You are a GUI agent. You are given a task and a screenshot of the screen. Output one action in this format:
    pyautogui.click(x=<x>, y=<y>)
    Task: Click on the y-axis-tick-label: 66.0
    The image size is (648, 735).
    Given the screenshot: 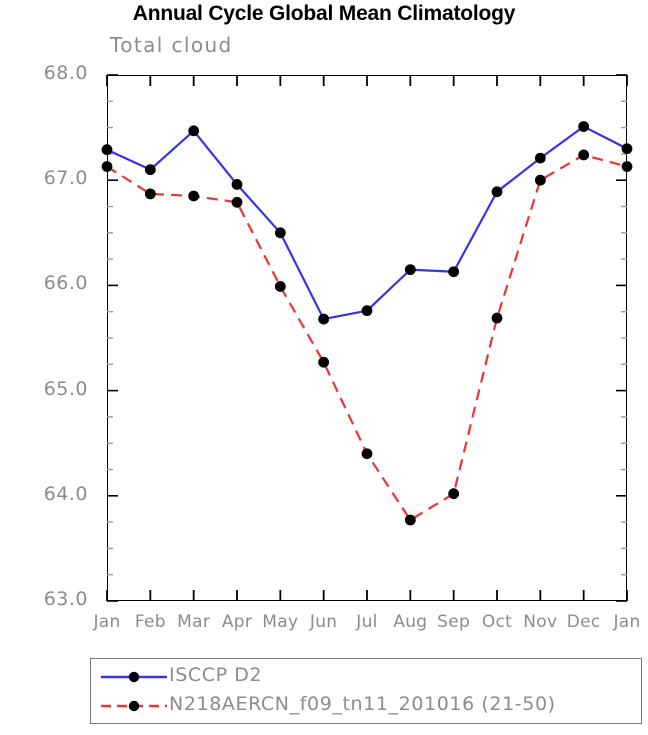 What is the action you would take?
    pyautogui.click(x=65, y=283)
    